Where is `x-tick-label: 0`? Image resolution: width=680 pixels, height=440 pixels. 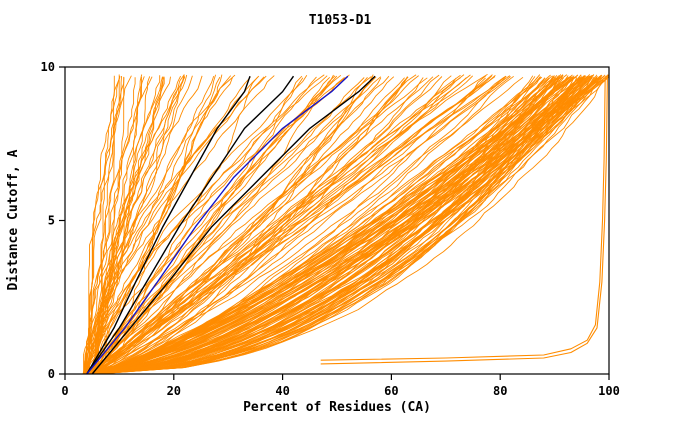 x-tick-label: 0 is located at coordinates (64, 391).